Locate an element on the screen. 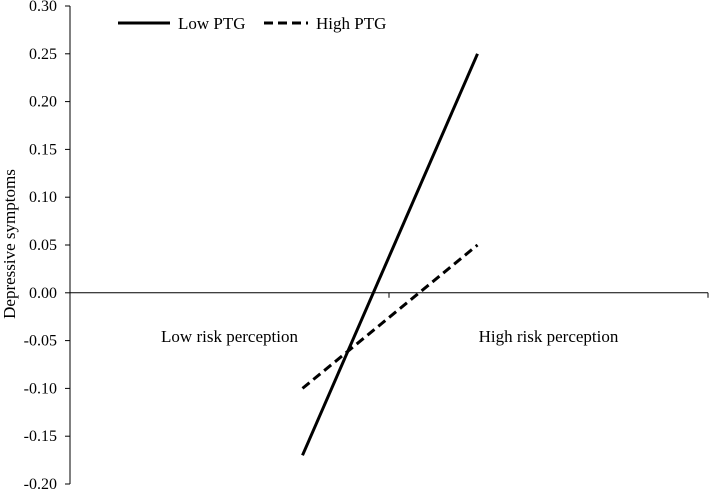 The width and height of the screenshot is (710, 489). y-axis-title: Depressive symptoms is located at coordinates (9, 244).